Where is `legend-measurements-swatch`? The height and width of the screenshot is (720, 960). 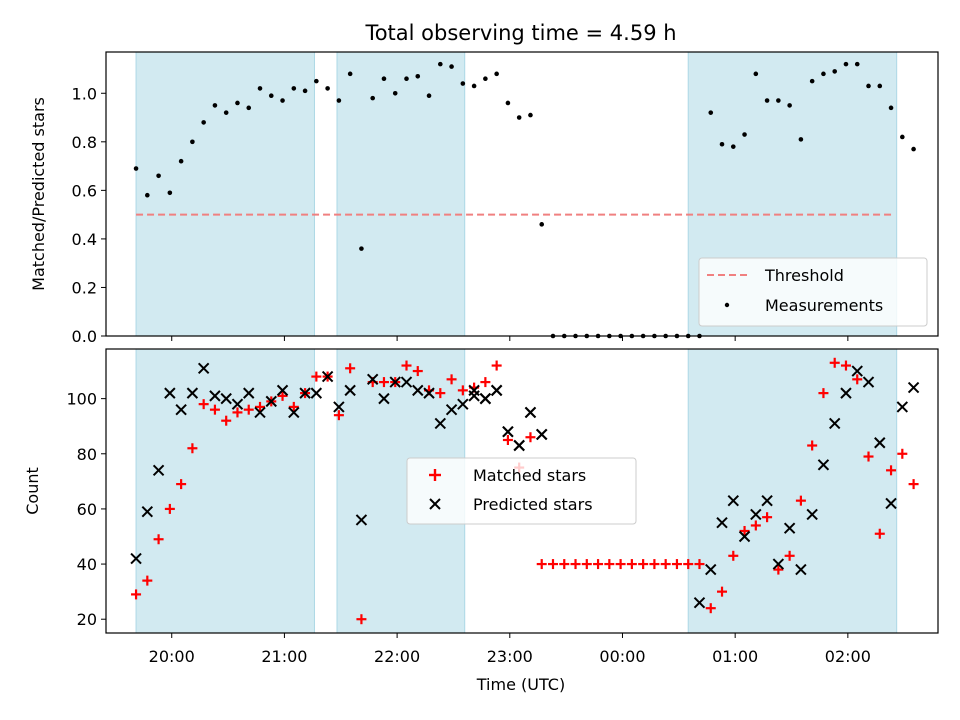
legend-measurements-swatch is located at coordinates (727, 305).